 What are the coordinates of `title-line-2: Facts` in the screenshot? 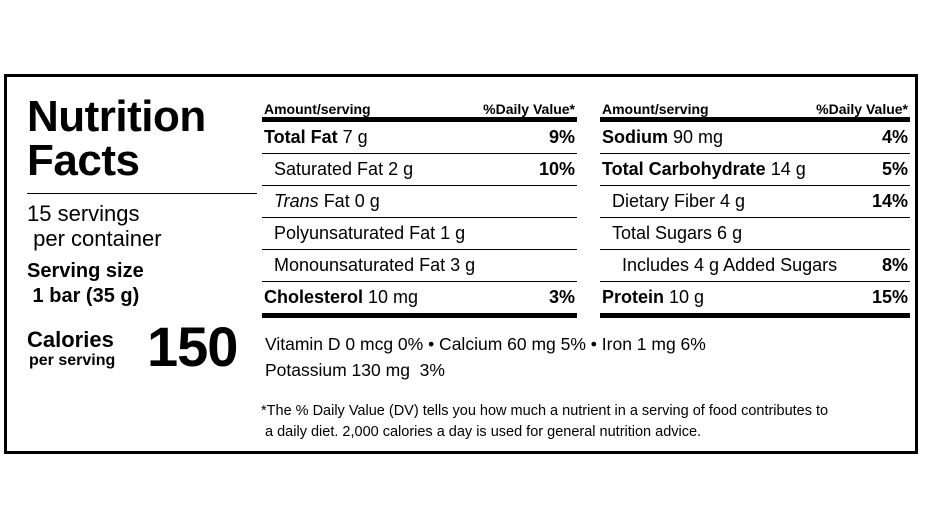 It's located at (83, 160).